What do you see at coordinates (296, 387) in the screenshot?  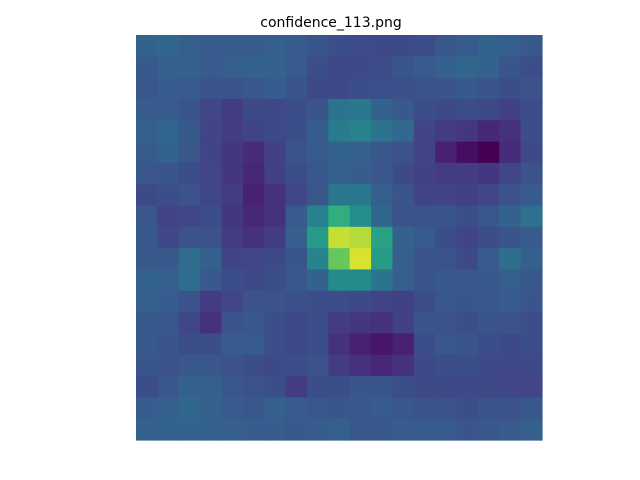 I see `heatmap-cell-r16-c7` at bounding box center [296, 387].